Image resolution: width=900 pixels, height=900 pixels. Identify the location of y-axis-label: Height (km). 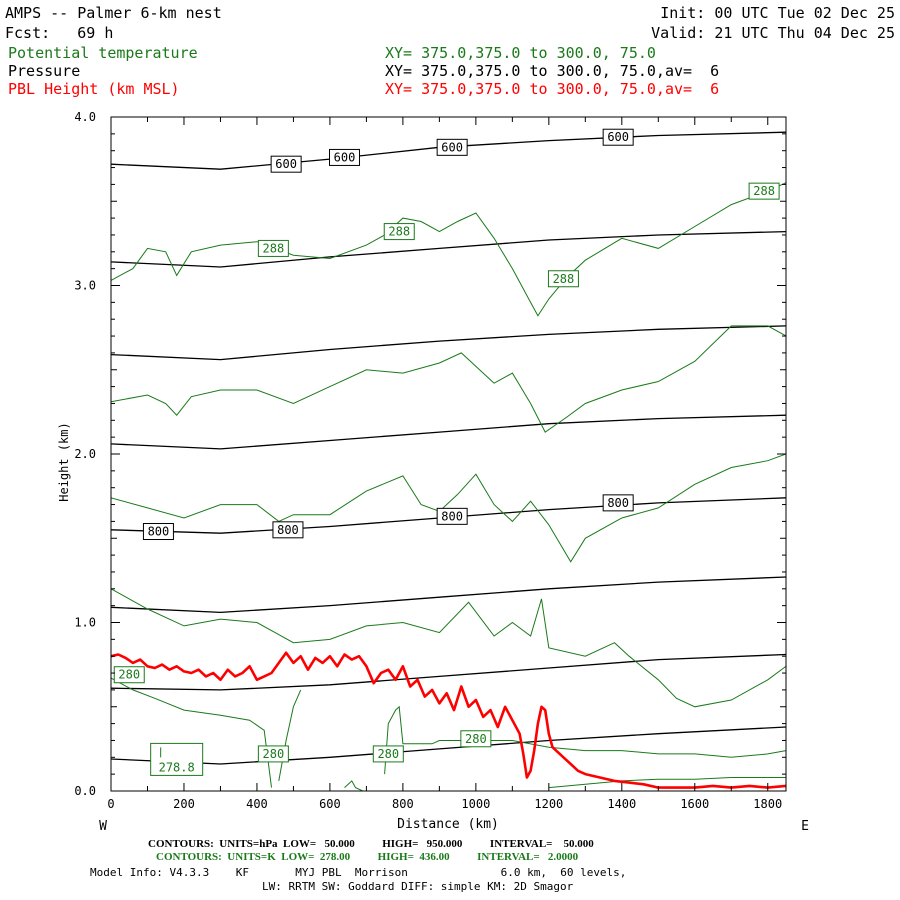
(64, 461).